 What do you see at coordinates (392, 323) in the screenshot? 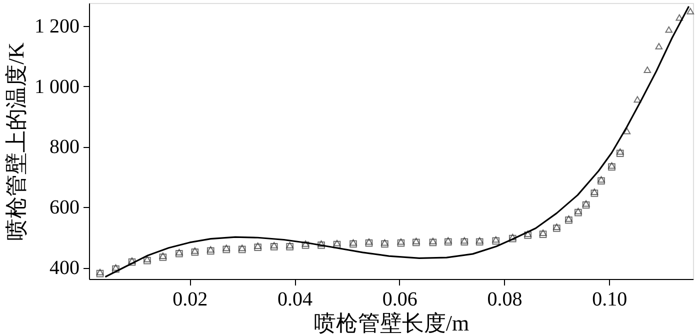
I see `x-axis-title: 喷枪管壁长度/m` at bounding box center [392, 323].